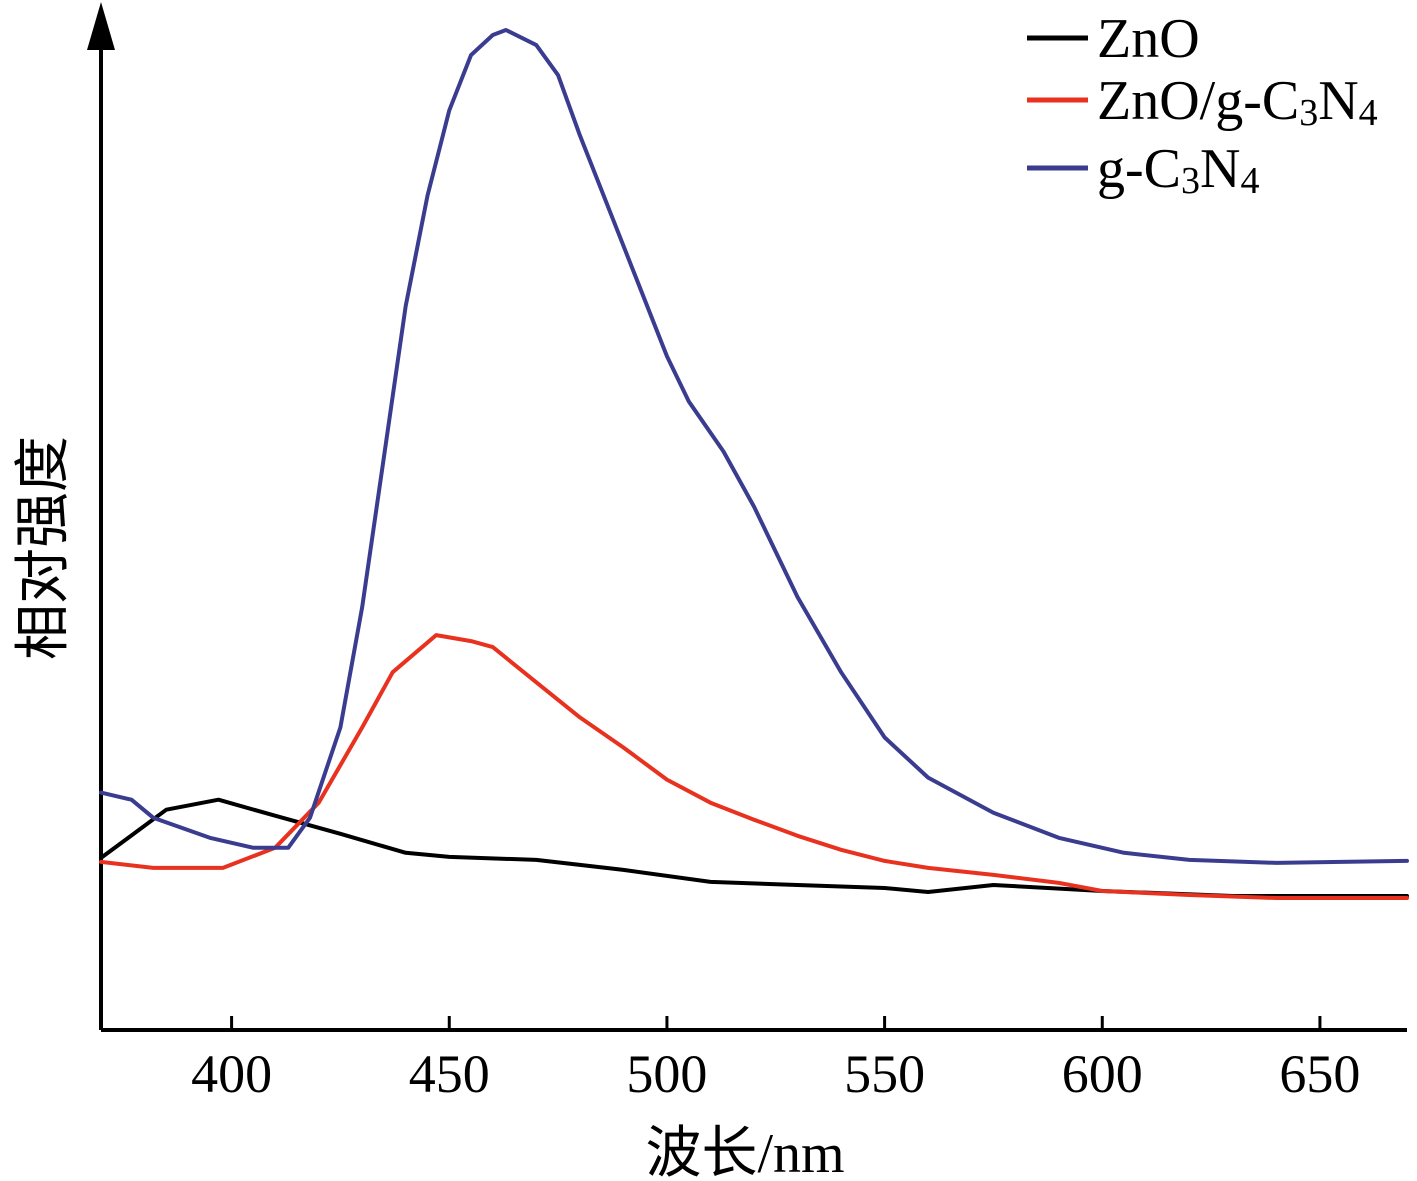 Image resolution: width=1417 pixels, height=1181 pixels. What do you see at coordinates (449, 1074) in the screenshot?
I see `x-tick-label: 450` at bounding box center [449, 1074].